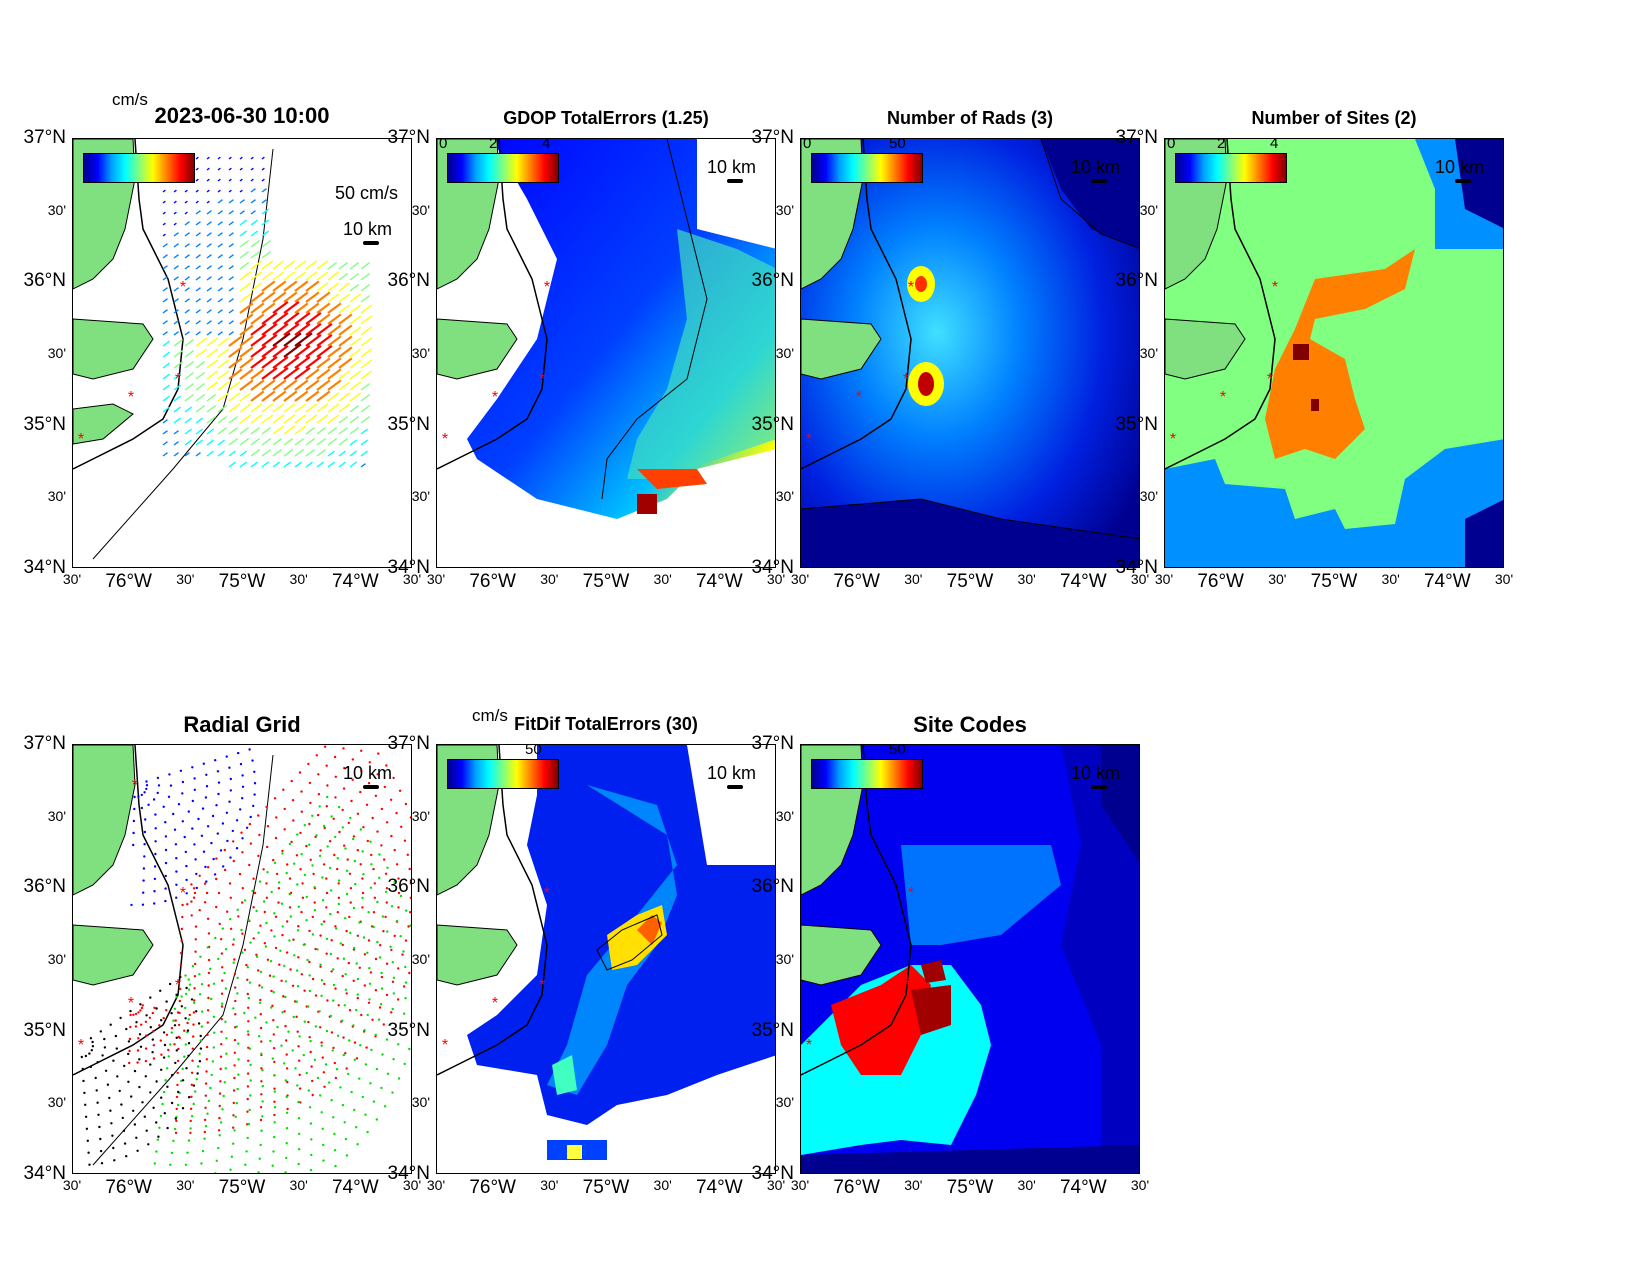 This screenshot has height=1275, width=1650. What do you see at coordinates (242, 943) in the screenshot?
I see `panel-radial-grid: Radial Grid * * * * * 10 km` at bounding box center [242, 943].